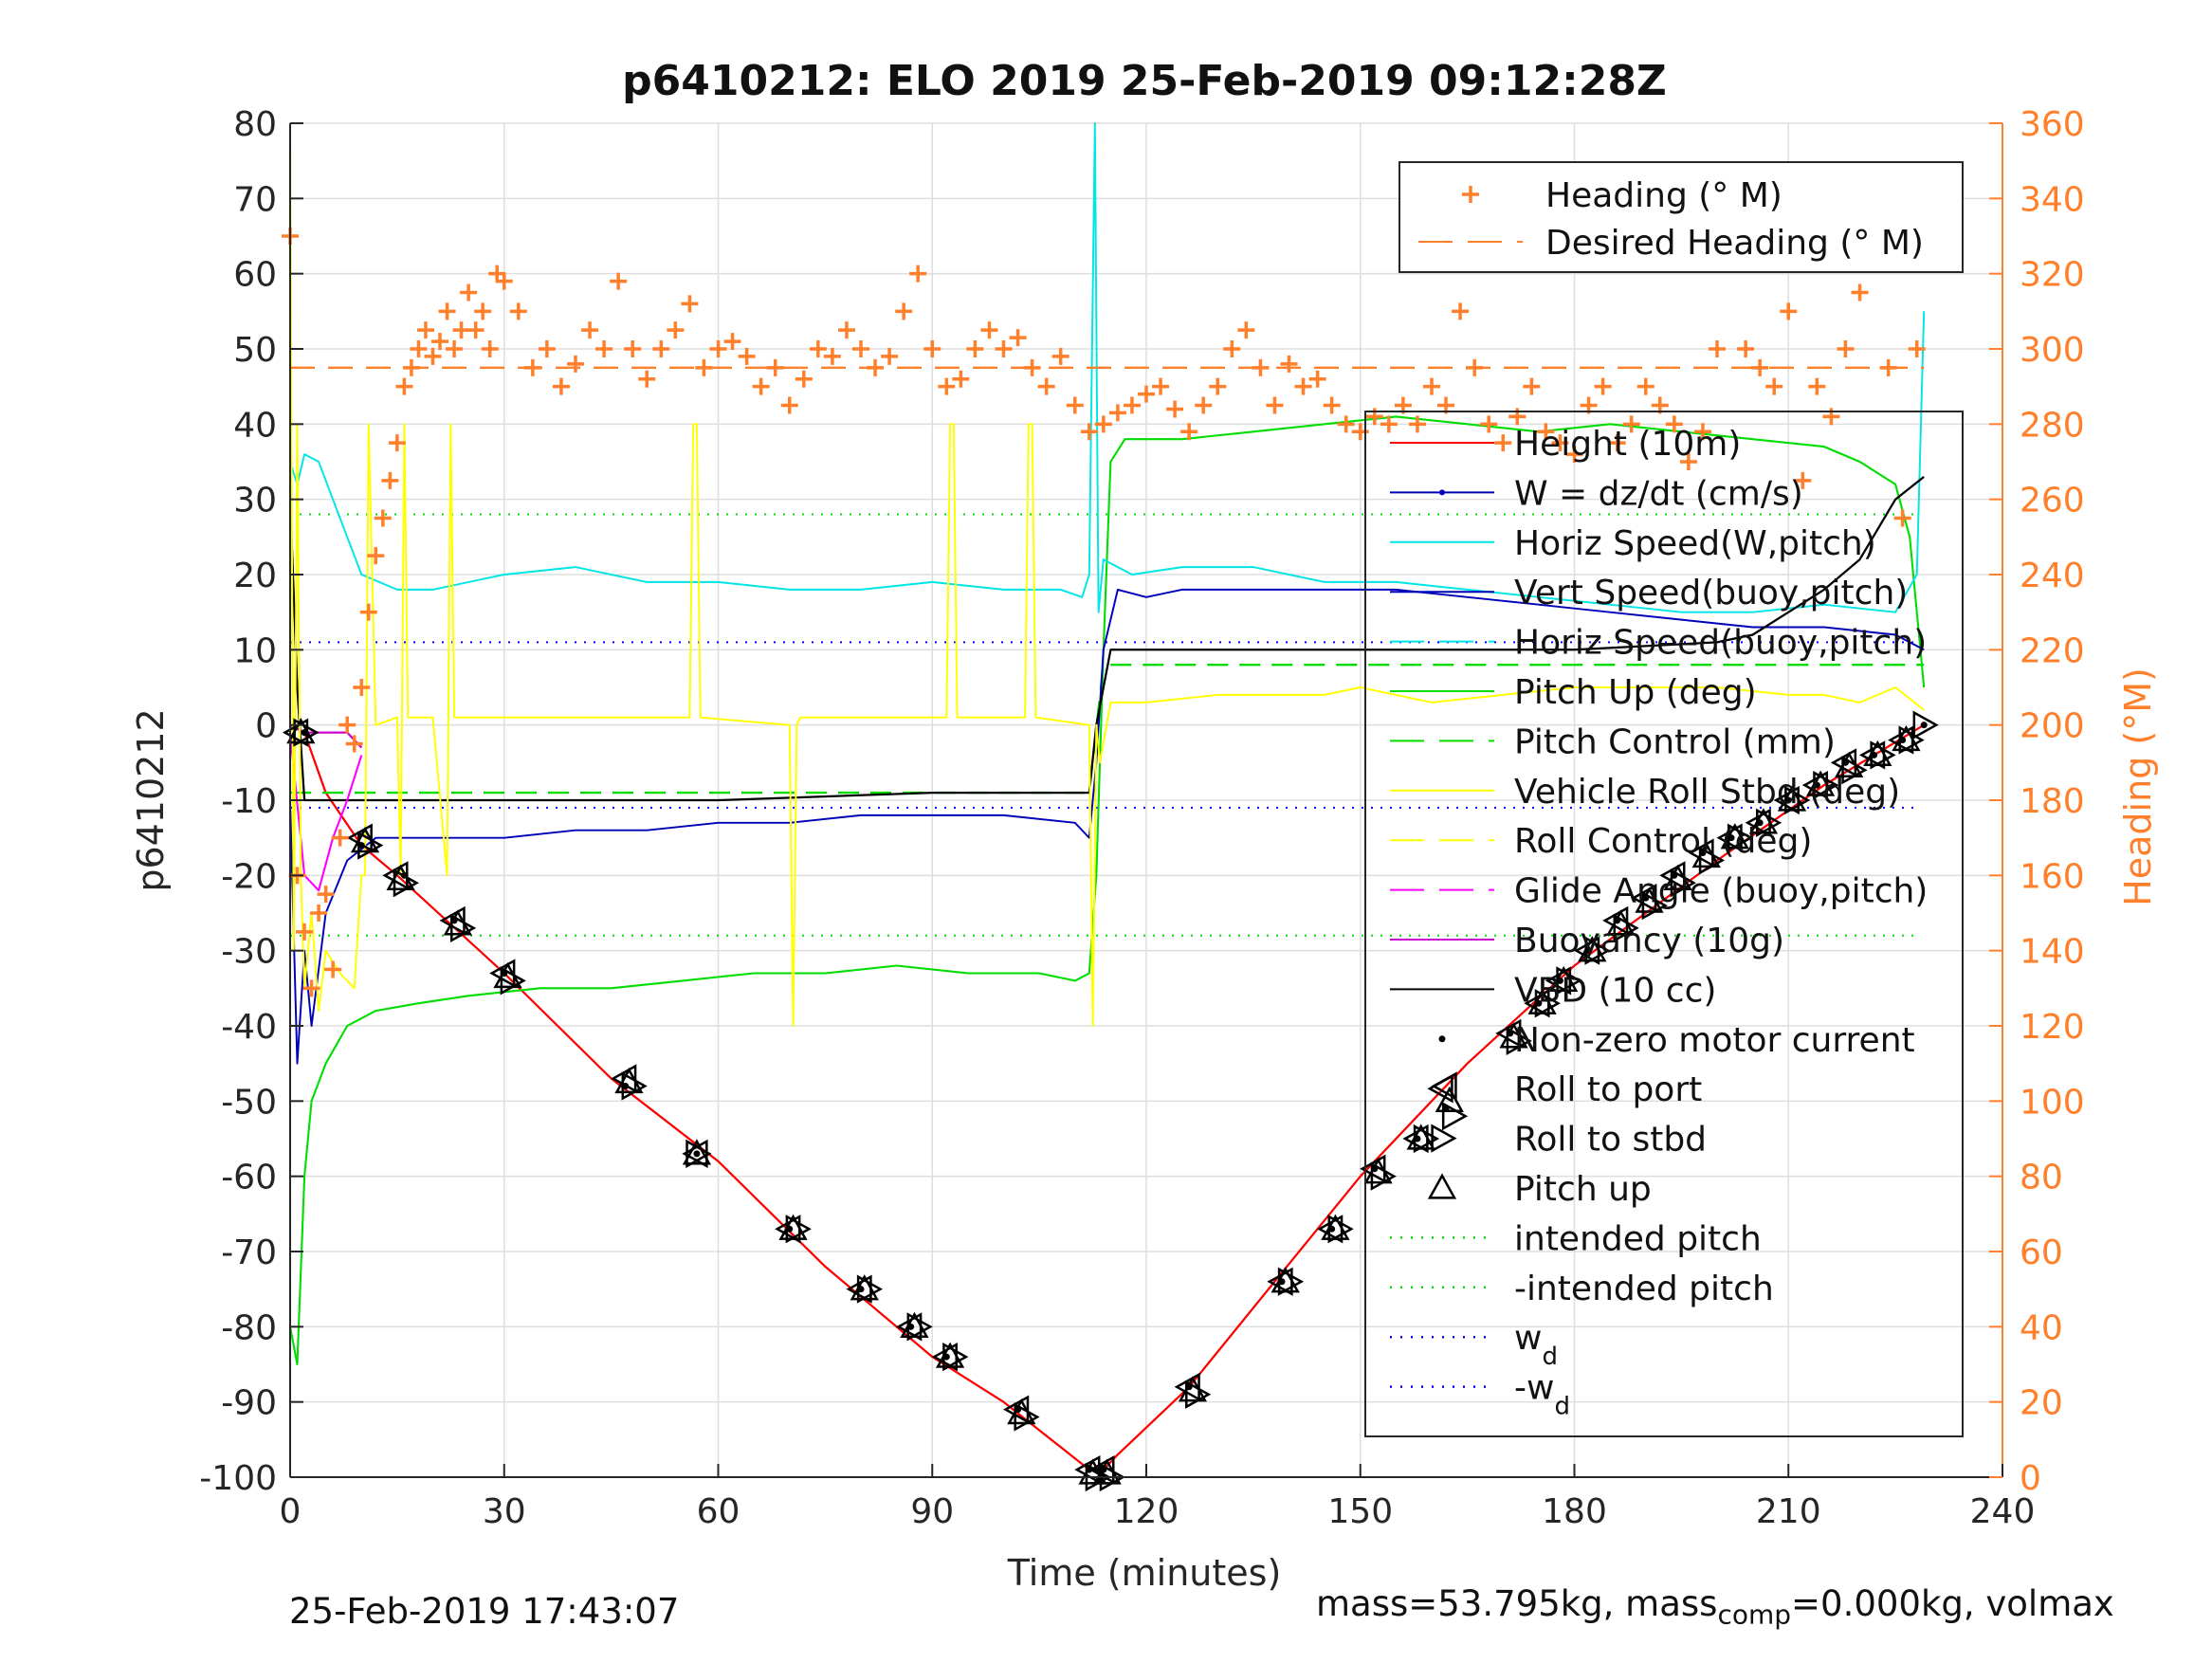  I want to click on legend-label: Vehicle Roll Stbd (deg), so click(1707, 793).